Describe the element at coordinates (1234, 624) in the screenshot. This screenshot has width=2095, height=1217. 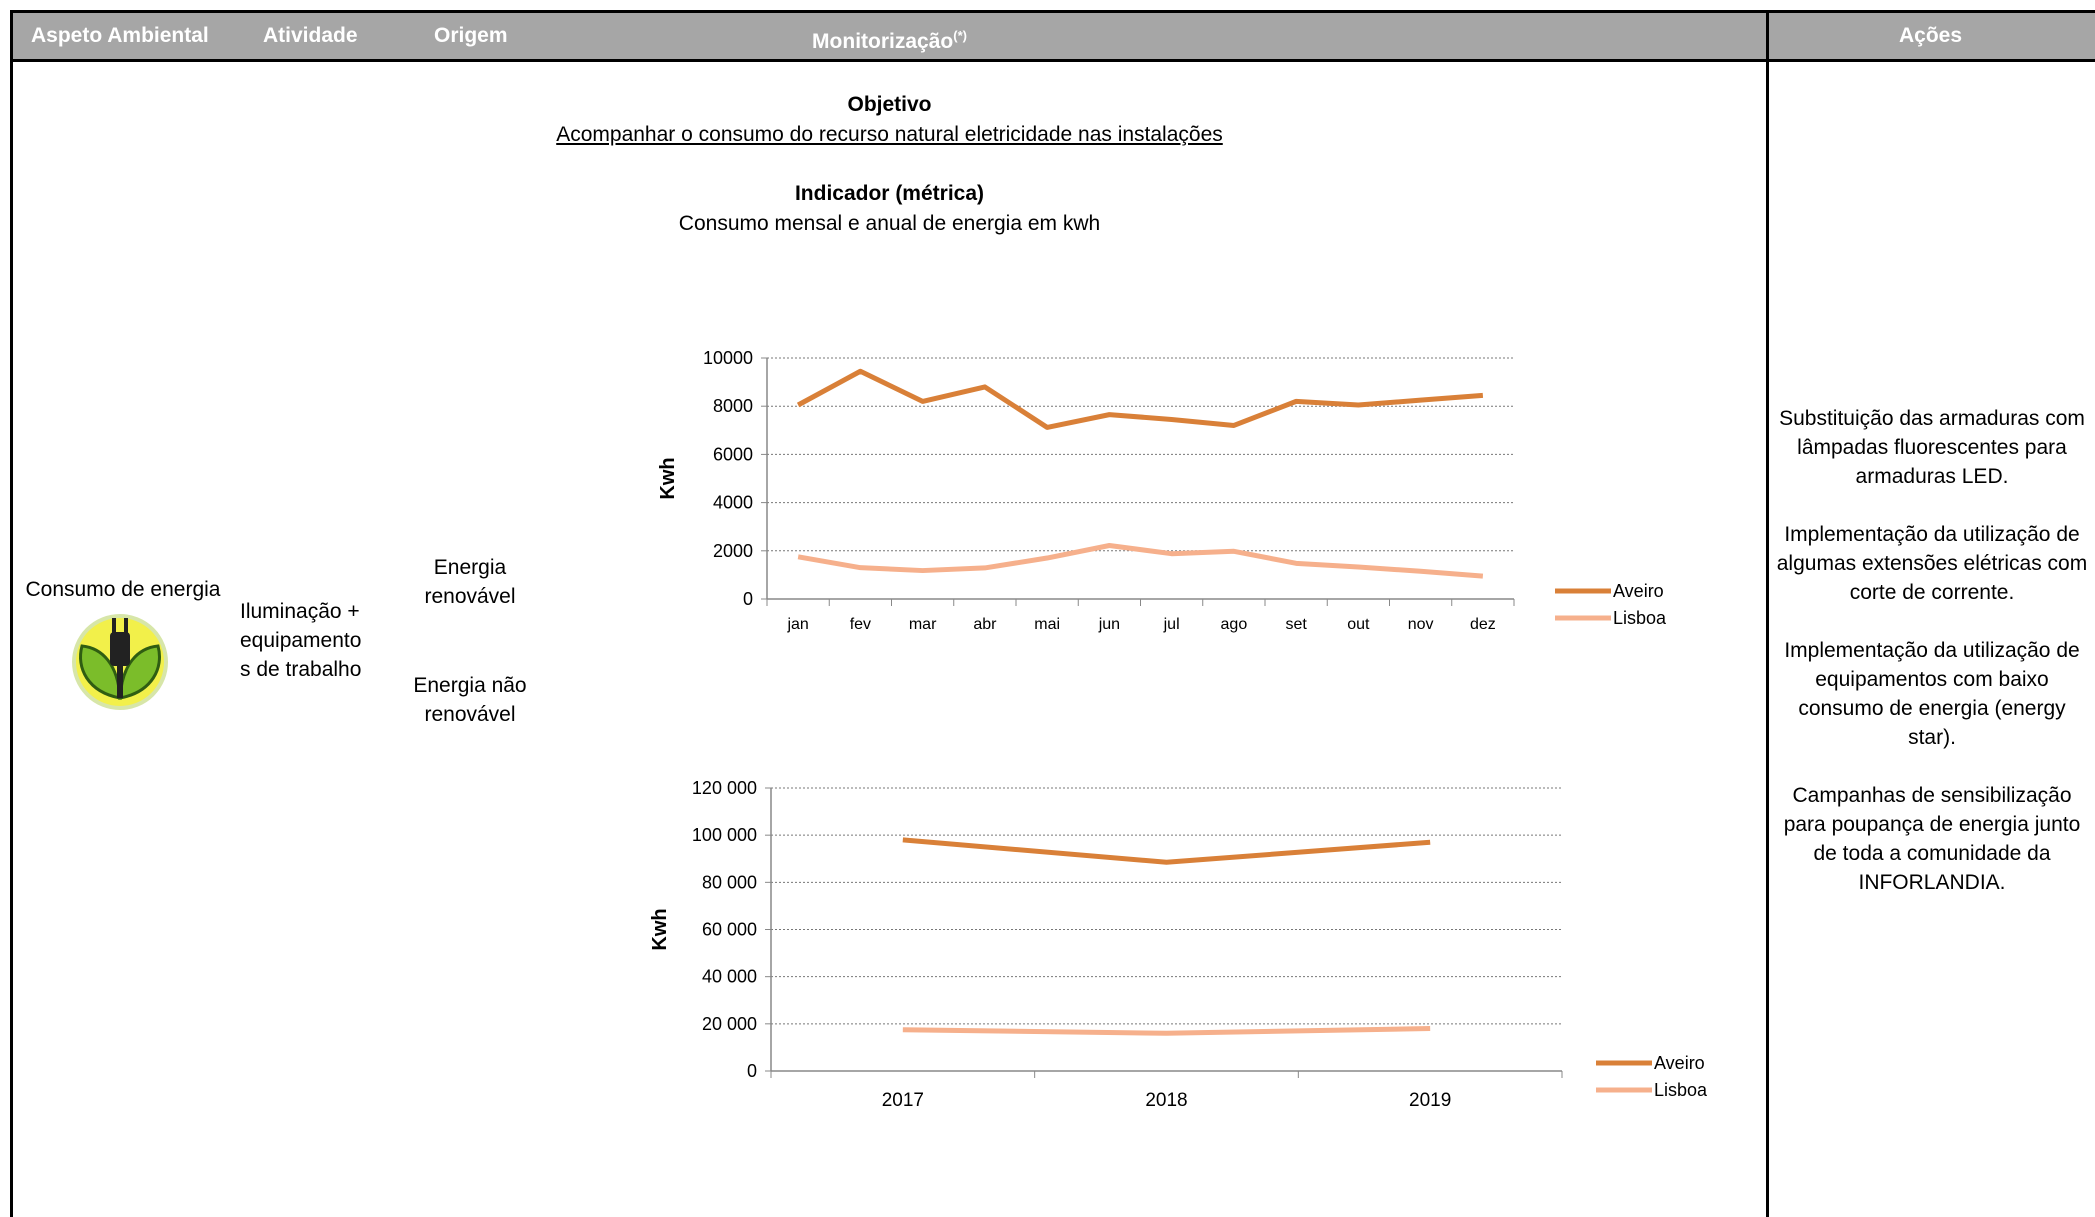
I see `x-tick-label: ago` at that location.